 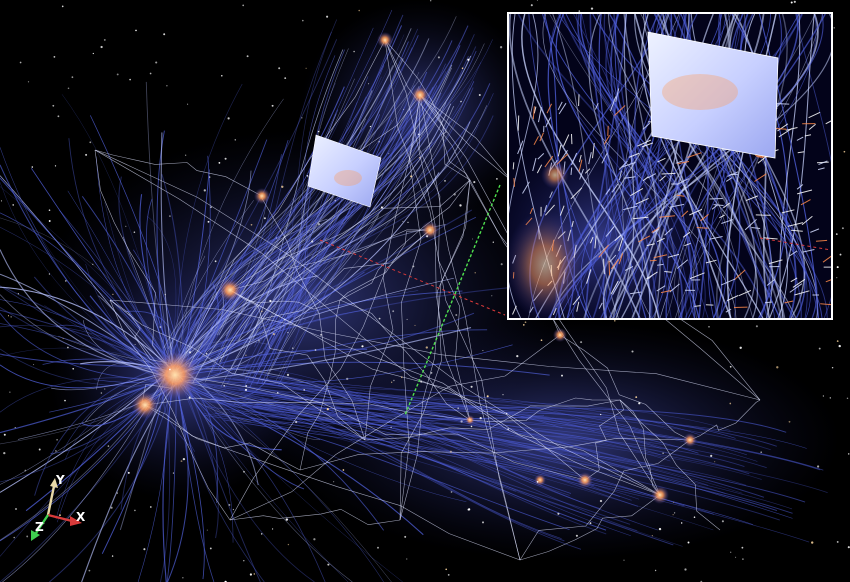 What do you see at coordinates (60, 480) in the screenshot?
I see `y-axis-label: Y` at bounding box center [60, 480].